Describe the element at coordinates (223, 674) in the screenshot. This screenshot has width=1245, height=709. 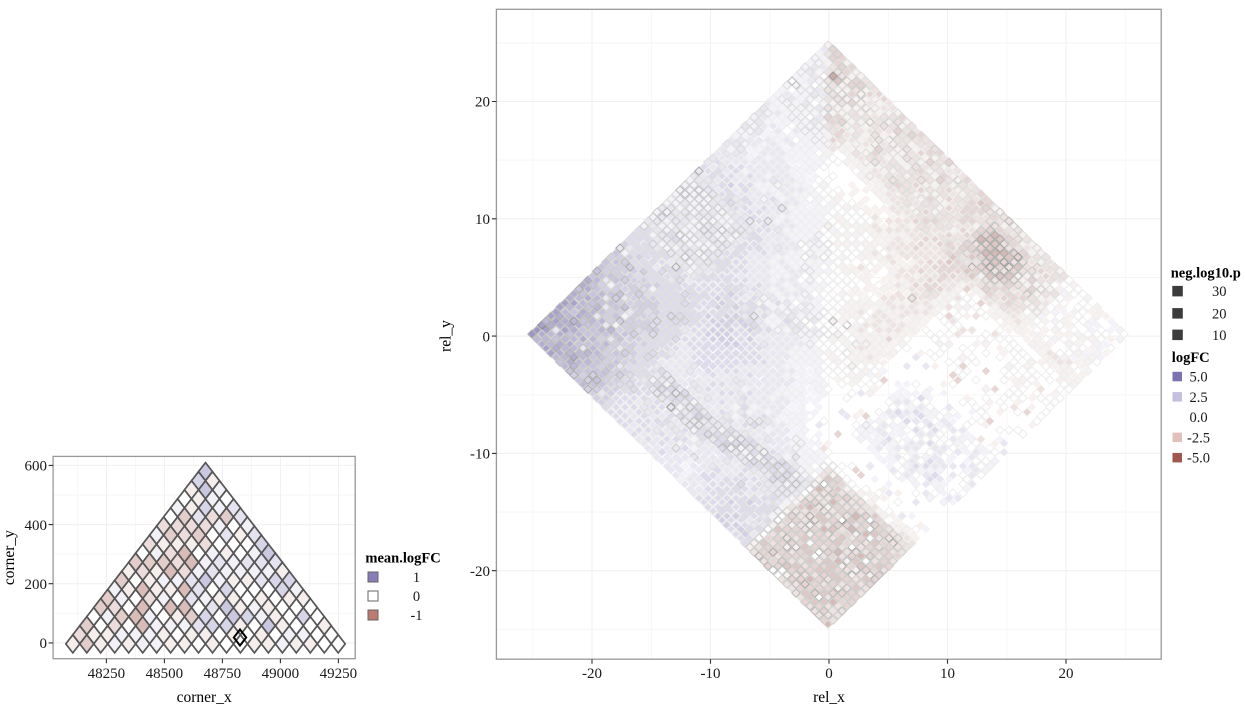
I see `svg-text: 48750` at that location.